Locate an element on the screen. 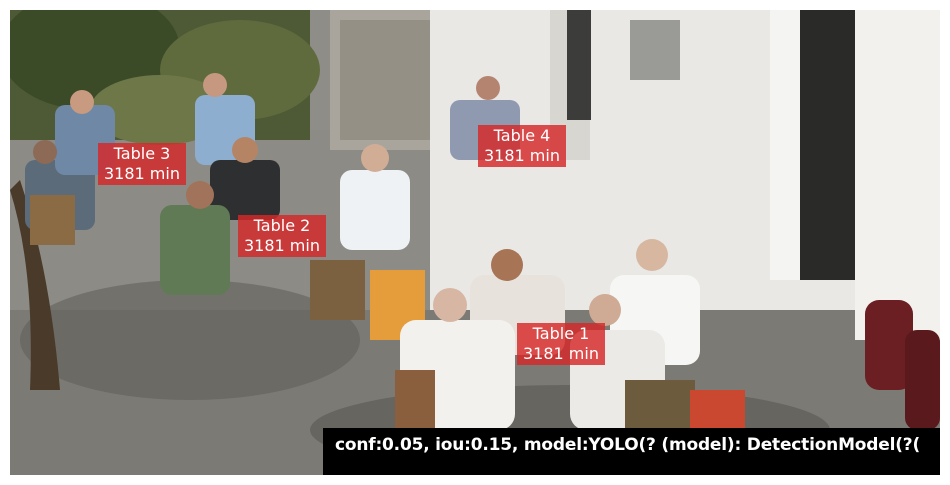  table-name: Table 2 is located at coordinates (282, 225).